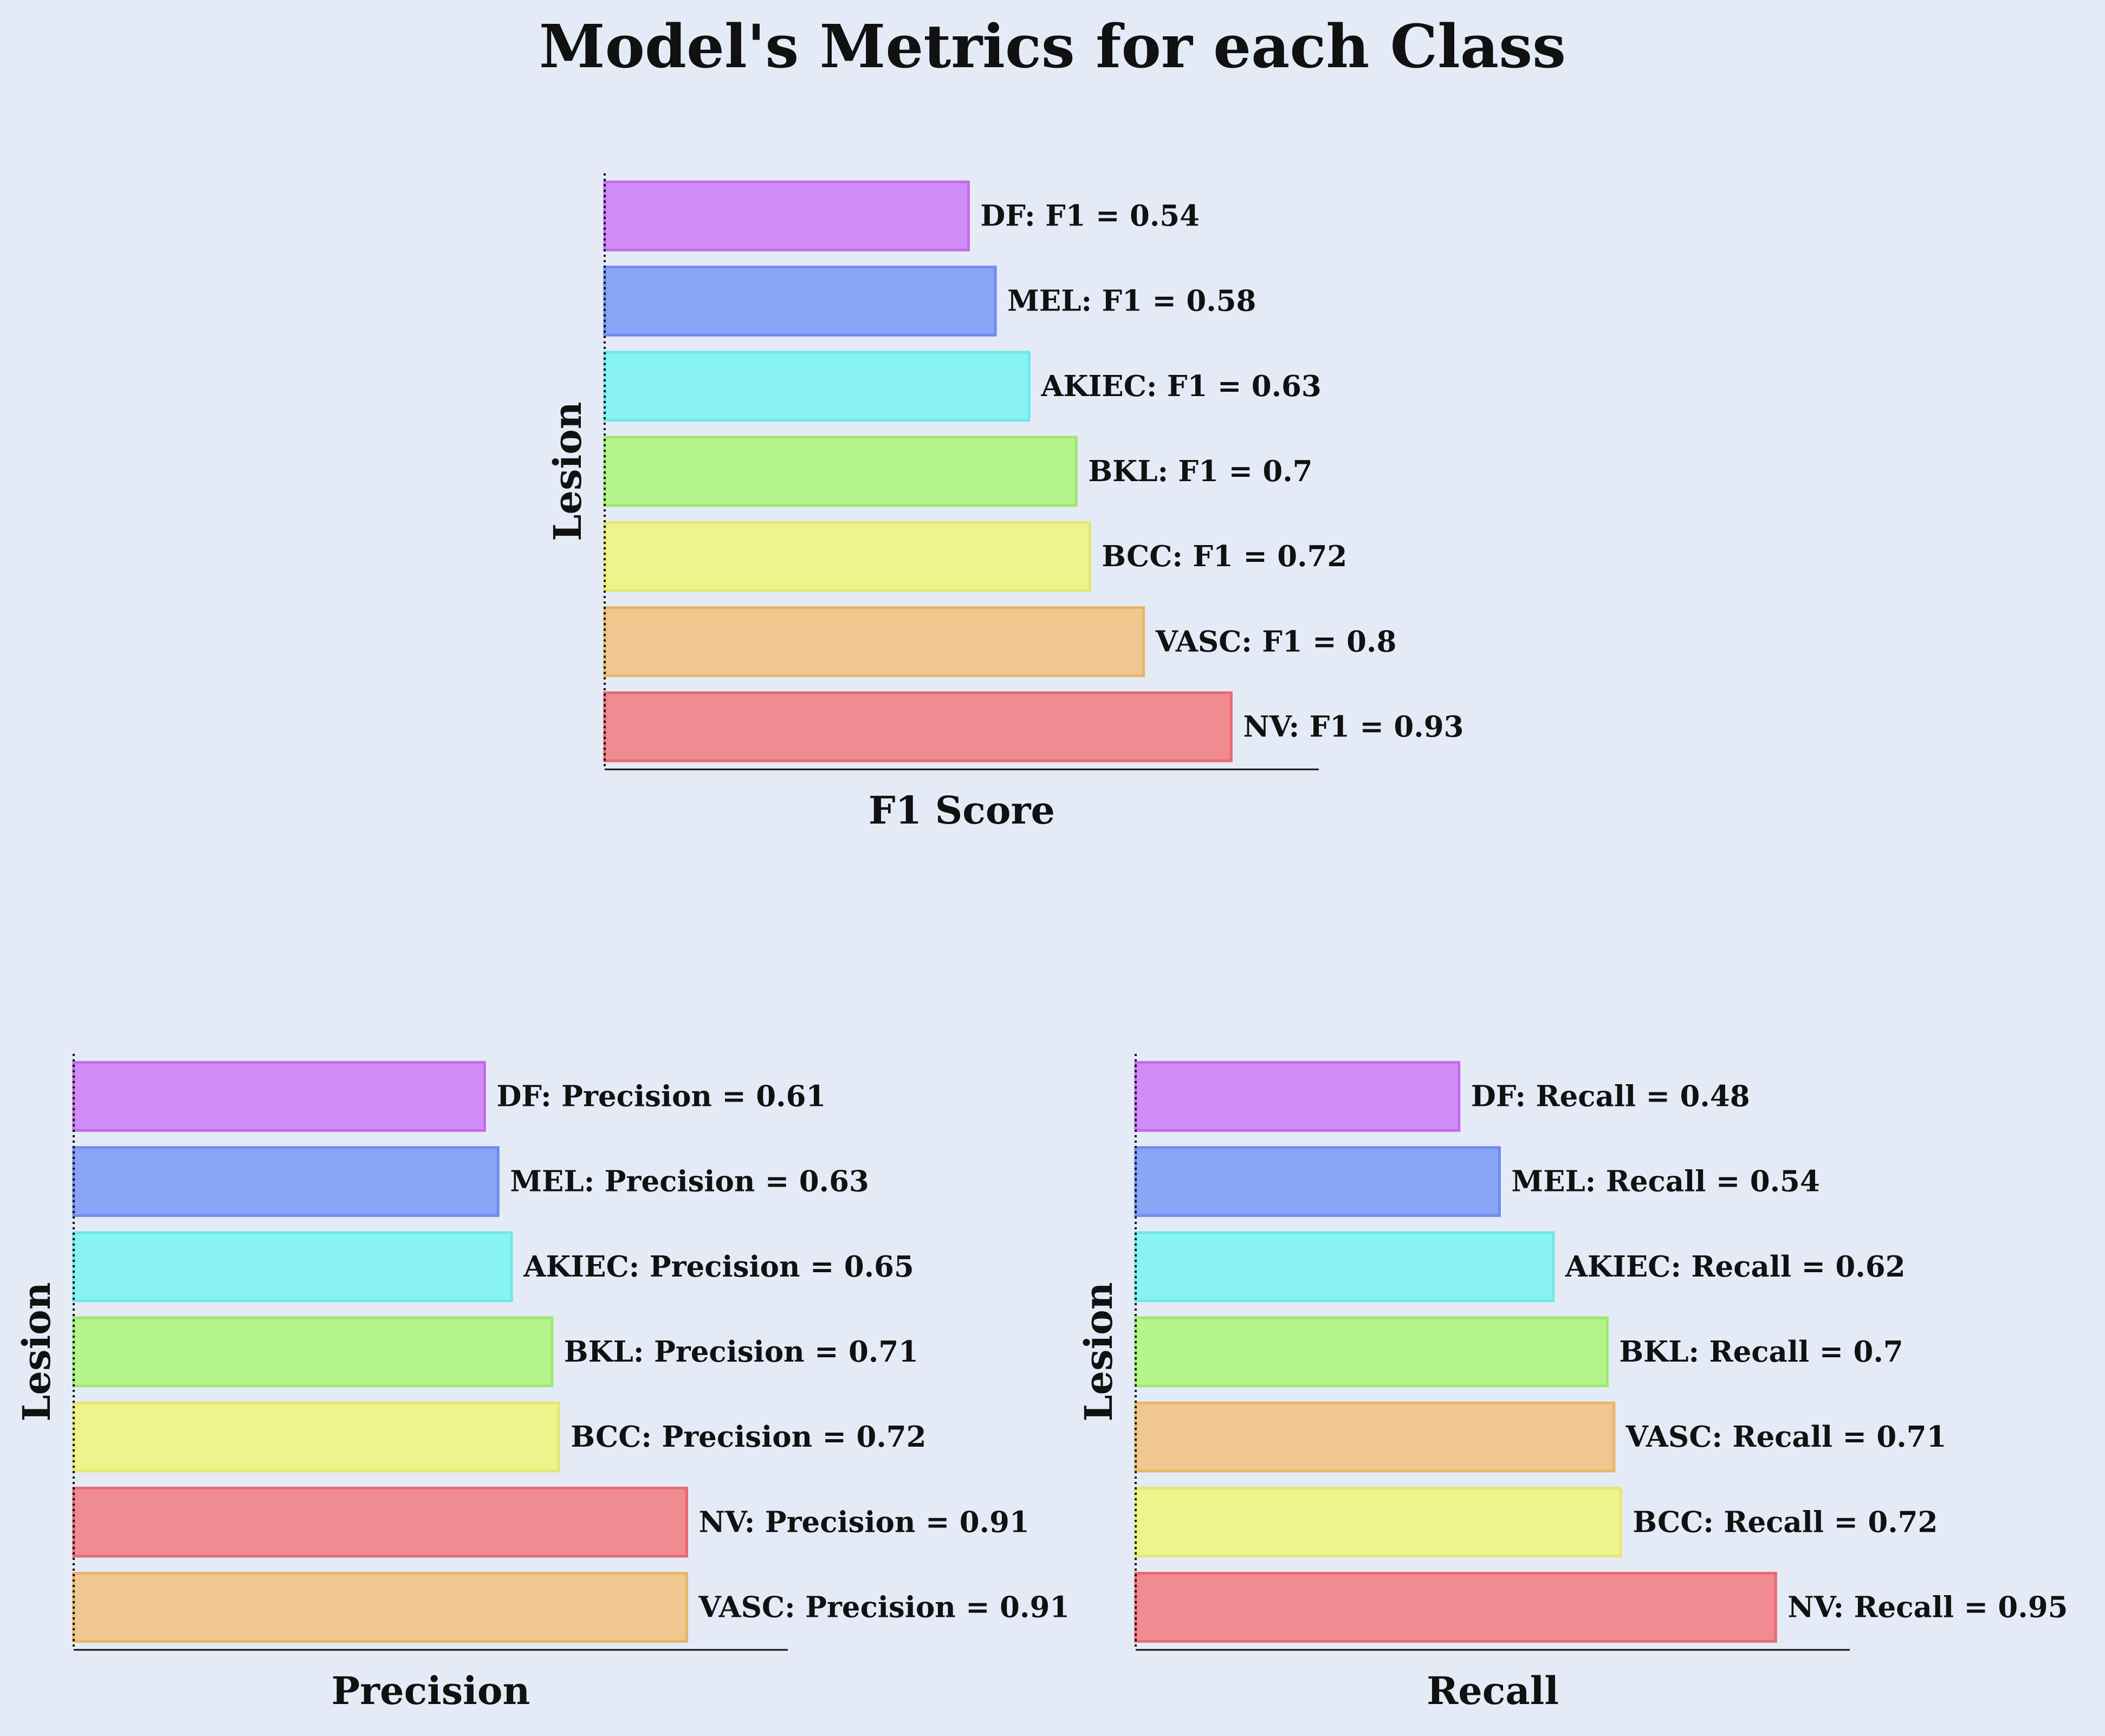 This screenshot has width=2105, height=1736. Describe the element at coordinates (1455, 1607) in the screenshot. I see `recall-bar-nv` at that location.